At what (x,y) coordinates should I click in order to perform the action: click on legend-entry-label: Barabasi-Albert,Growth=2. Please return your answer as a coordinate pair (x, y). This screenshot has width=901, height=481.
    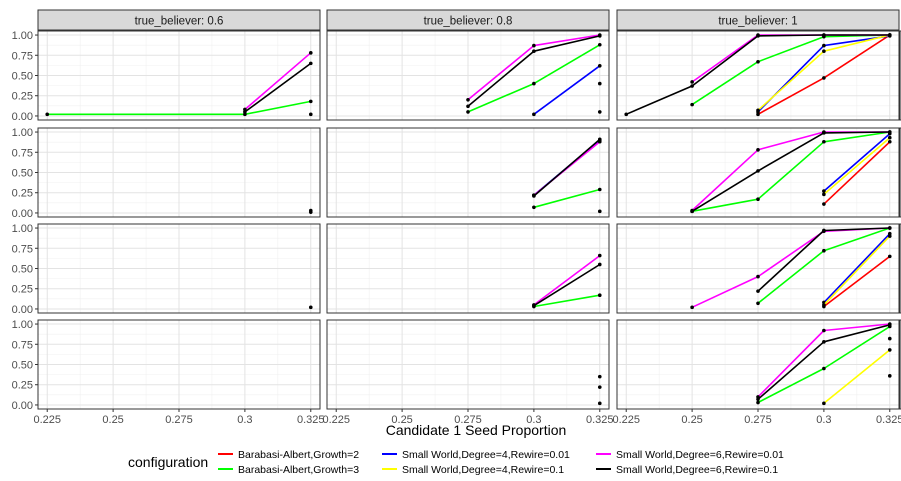
    Looking at the image, I should click on (298, 455).